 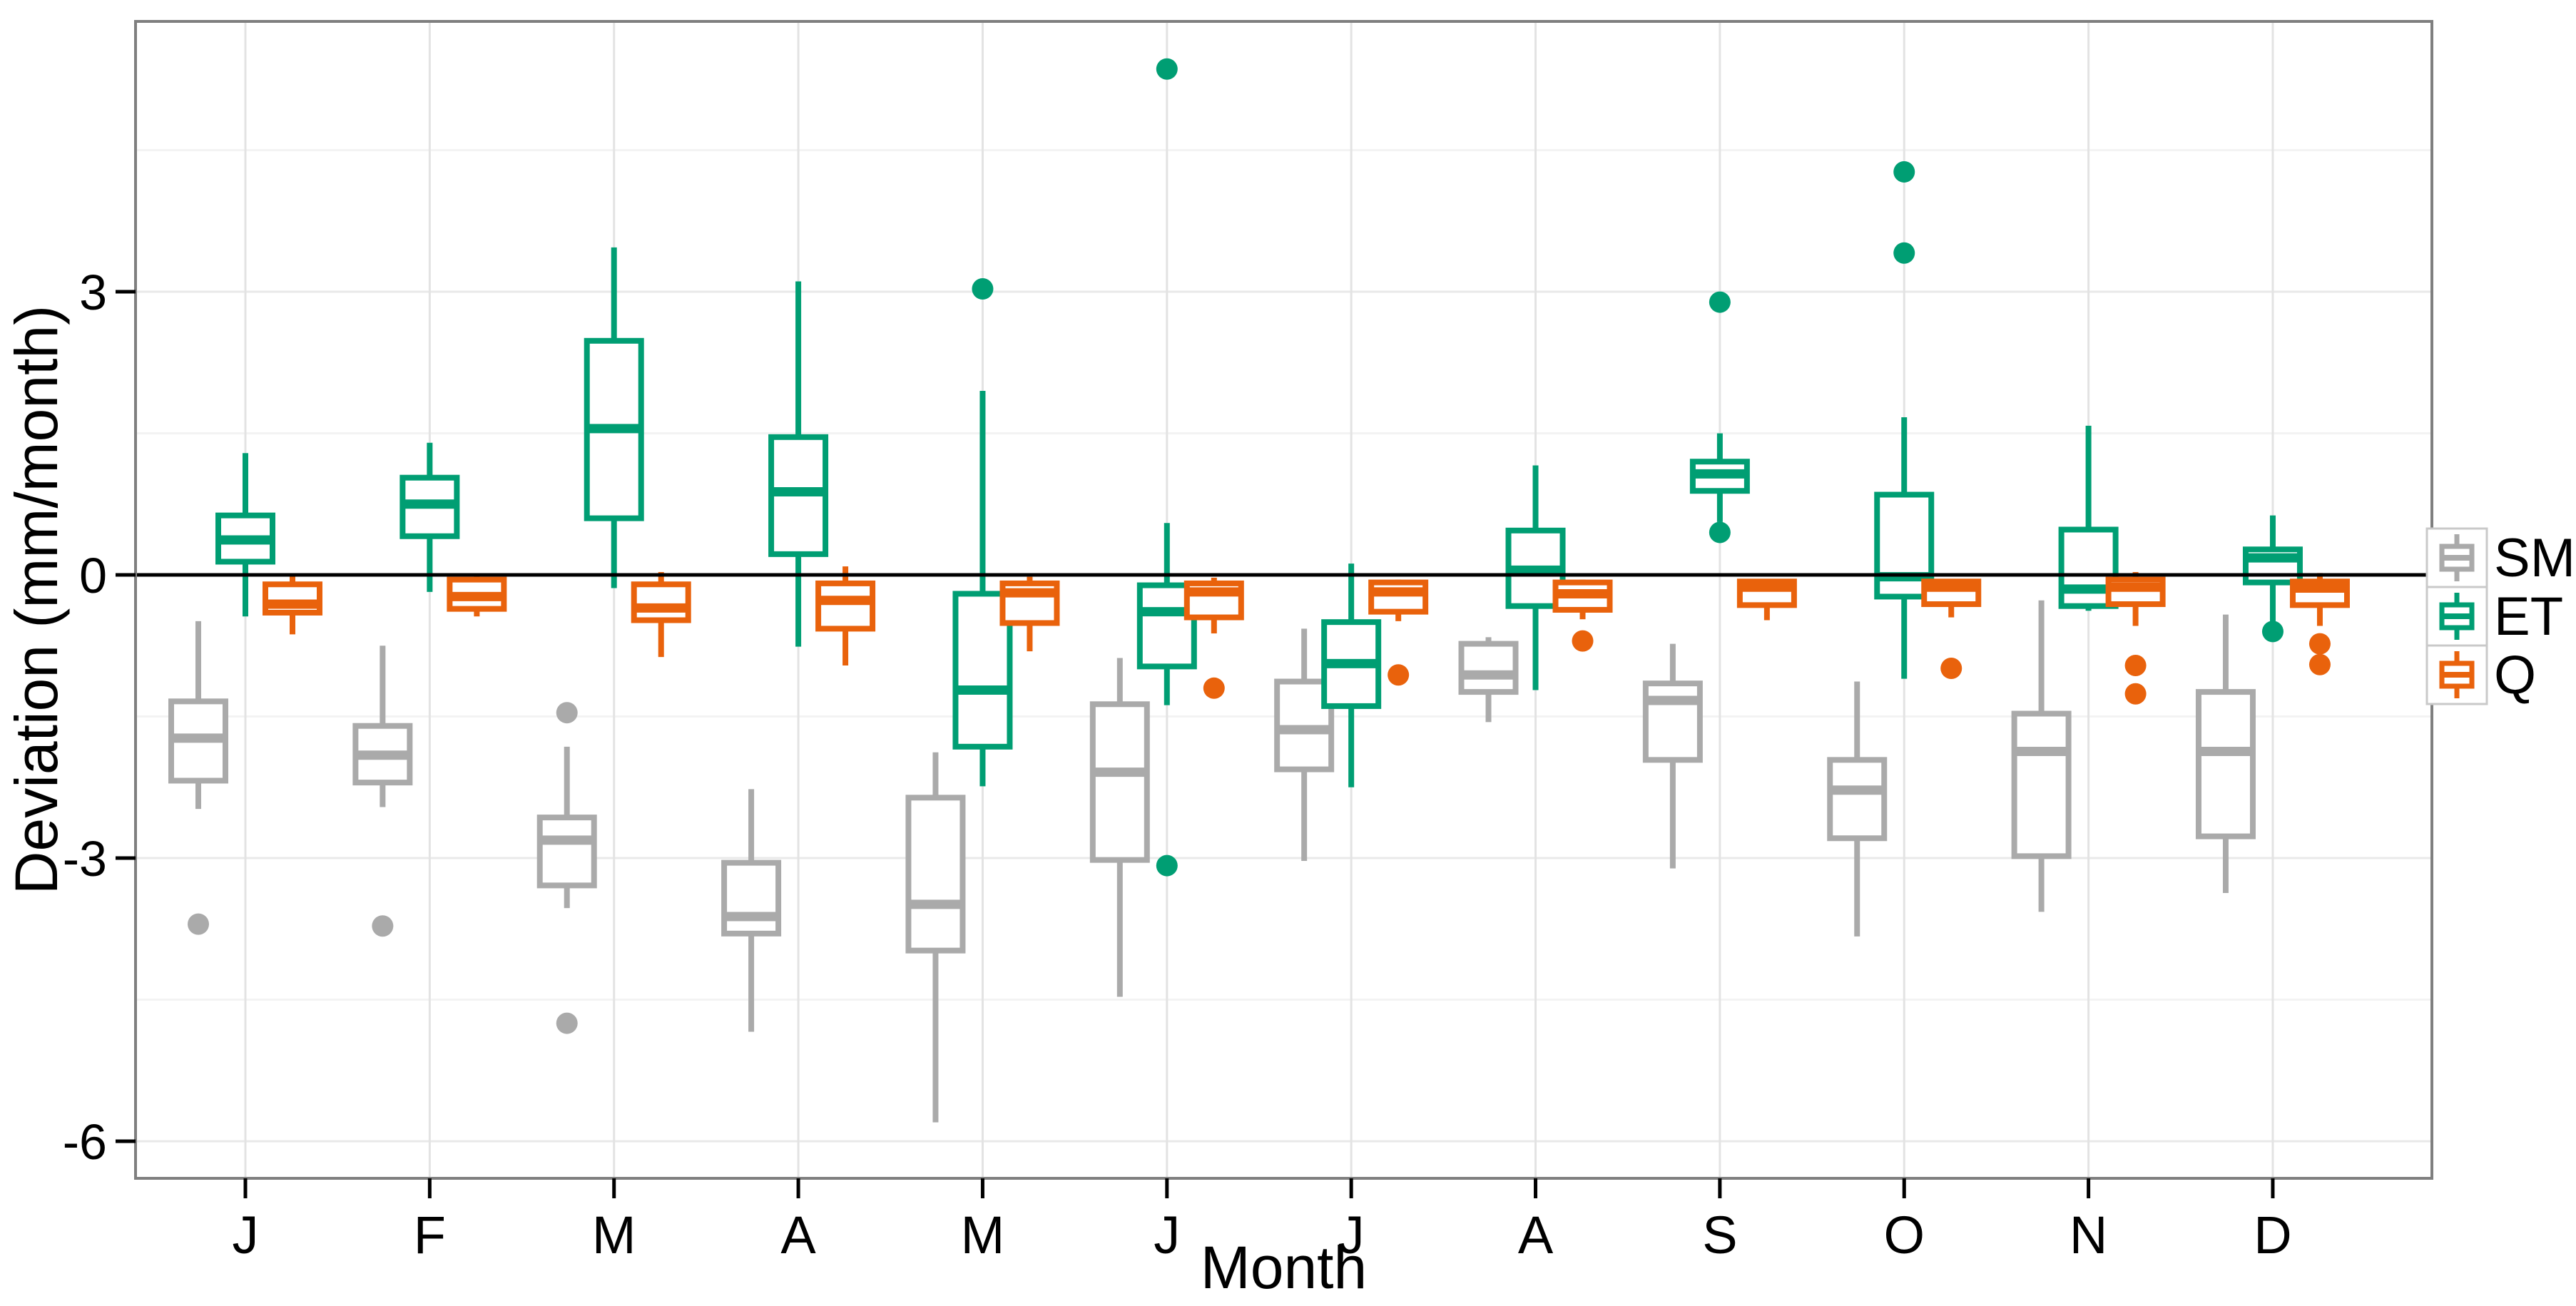 I want to click on legend-item-Q: Q, so click(x=2480, y=674).